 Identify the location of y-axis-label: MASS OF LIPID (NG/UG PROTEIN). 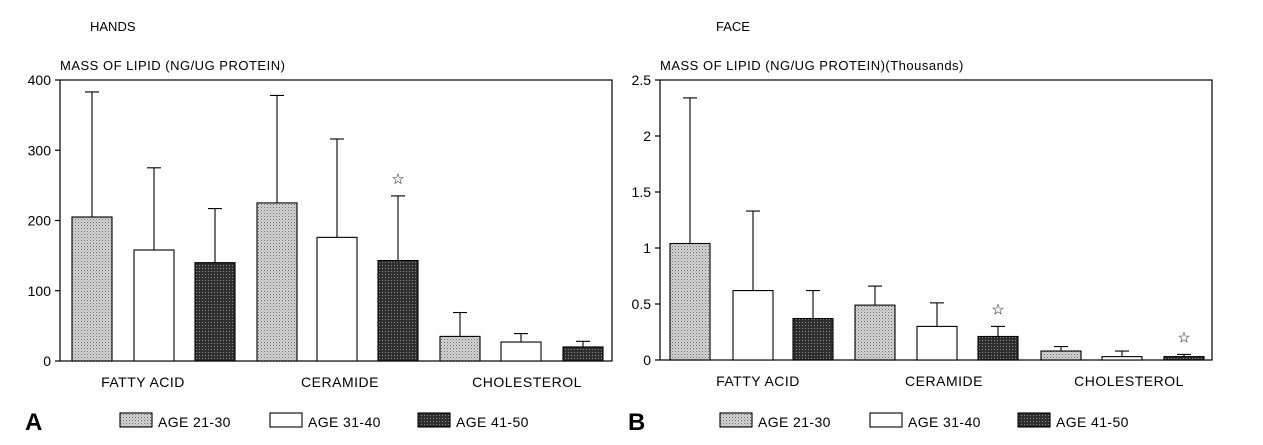
(172, 65).